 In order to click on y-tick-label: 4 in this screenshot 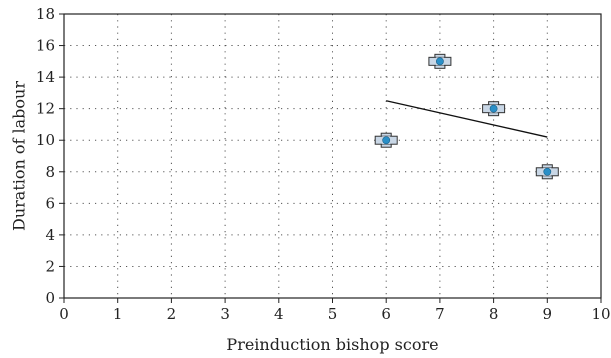, I will do `click(50, 235)`.